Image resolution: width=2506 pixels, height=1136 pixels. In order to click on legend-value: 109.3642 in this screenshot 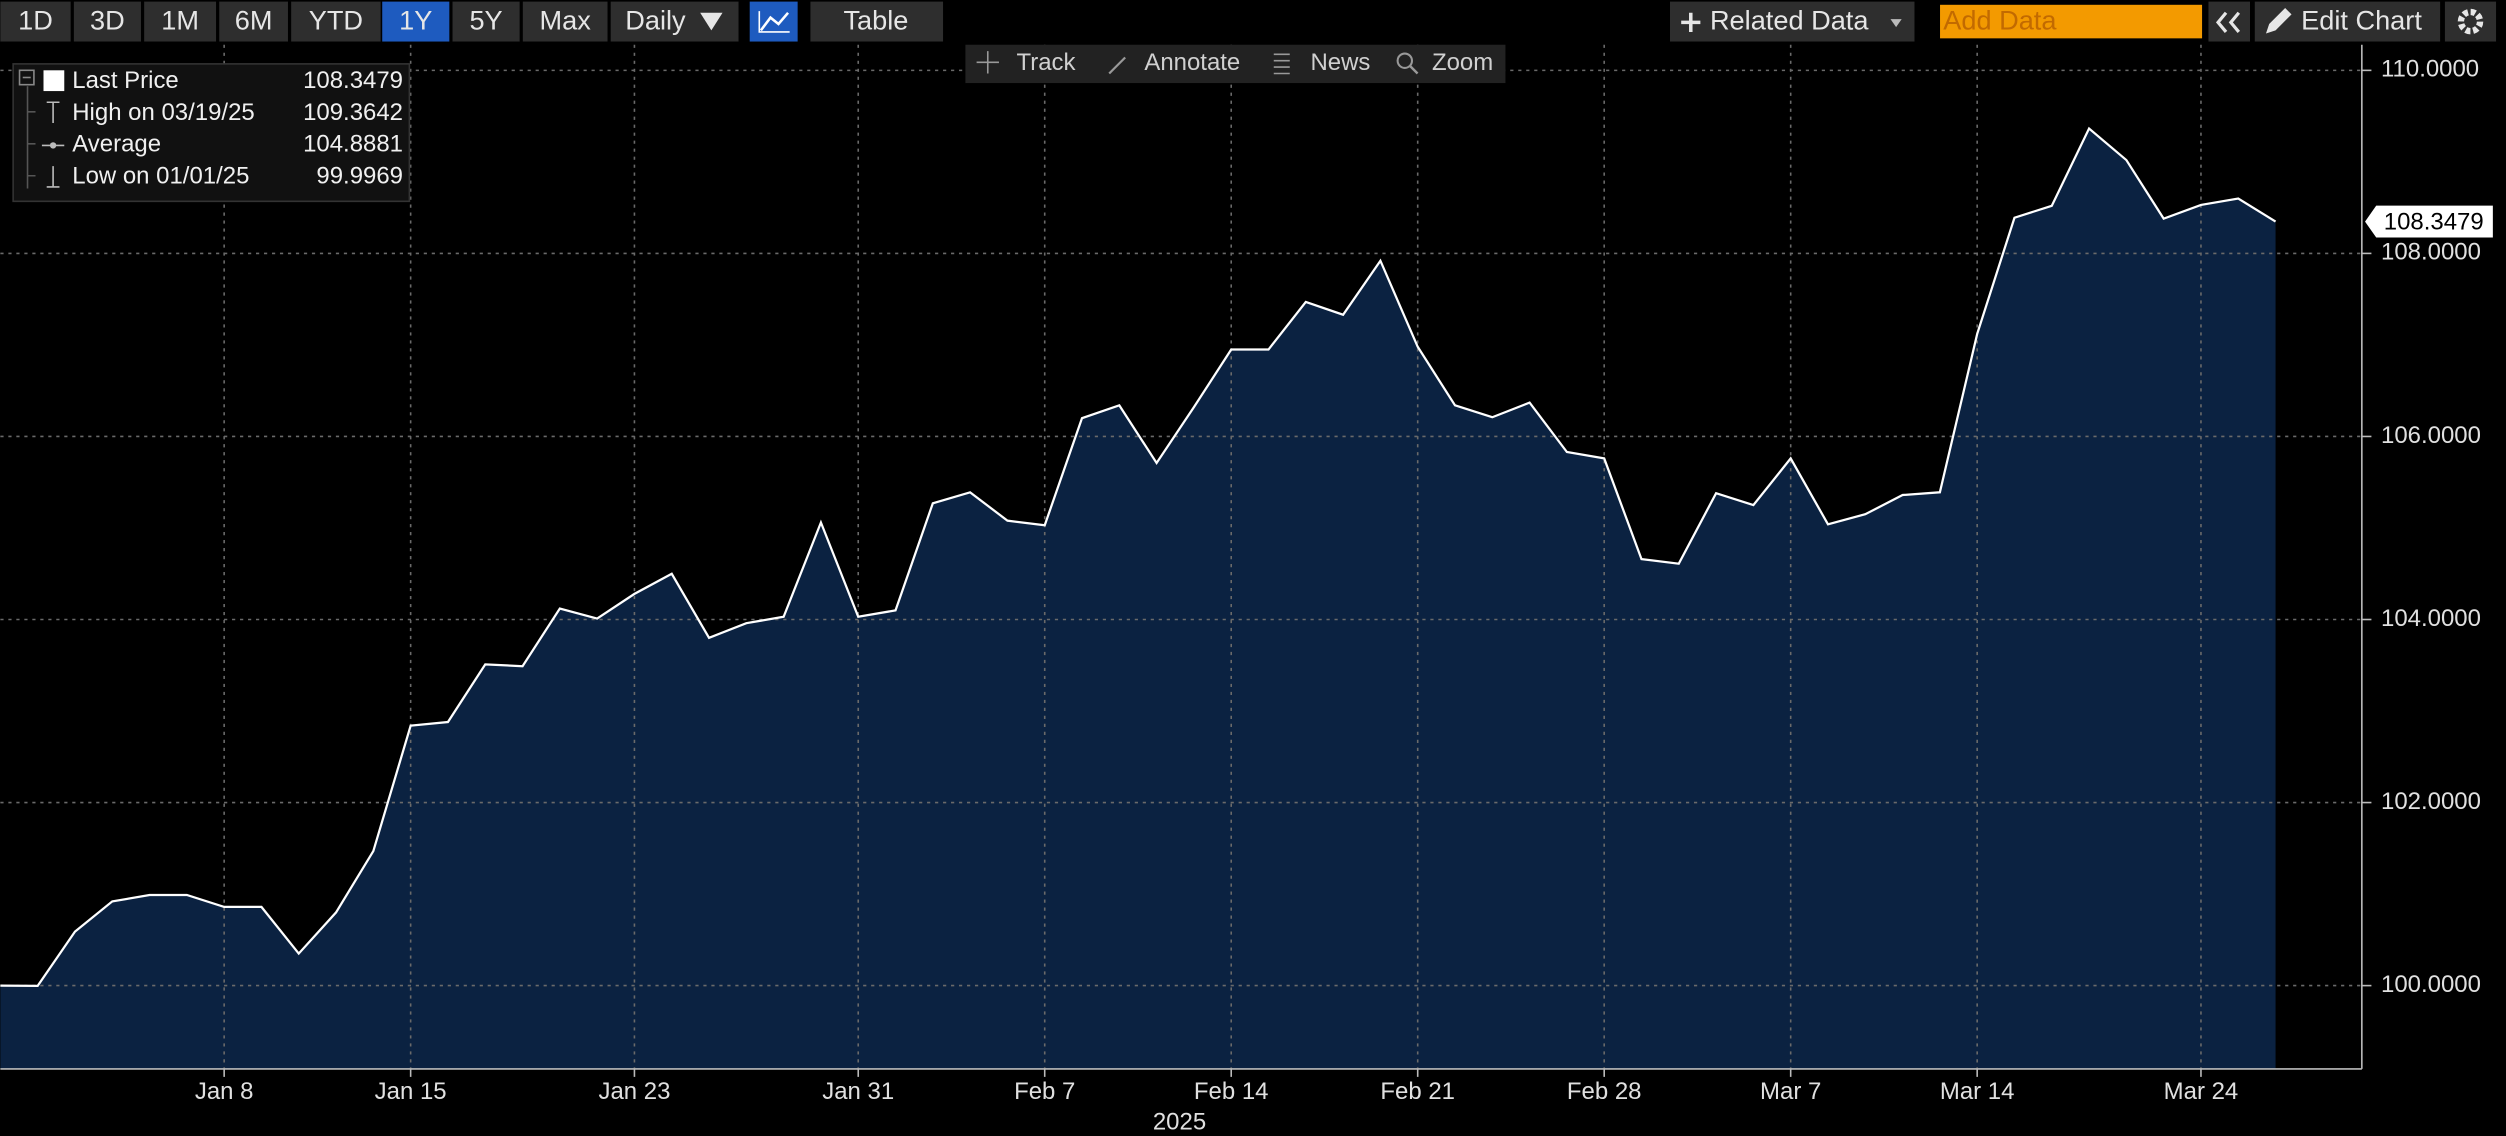, I will do `click(353, 112)`.